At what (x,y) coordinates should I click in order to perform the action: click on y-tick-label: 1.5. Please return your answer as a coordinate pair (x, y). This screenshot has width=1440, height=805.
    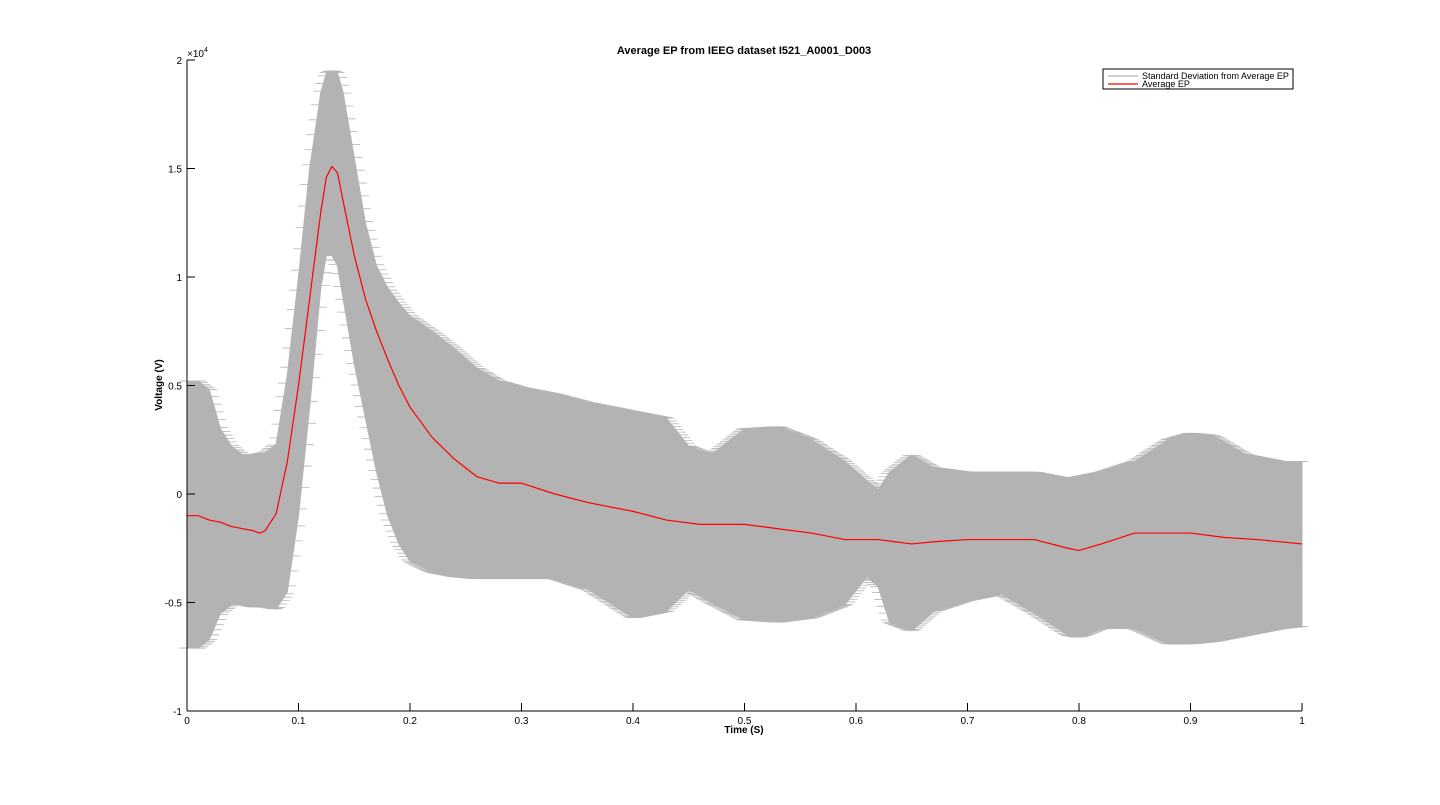
    Looking at the image, I should click on (175, 170).